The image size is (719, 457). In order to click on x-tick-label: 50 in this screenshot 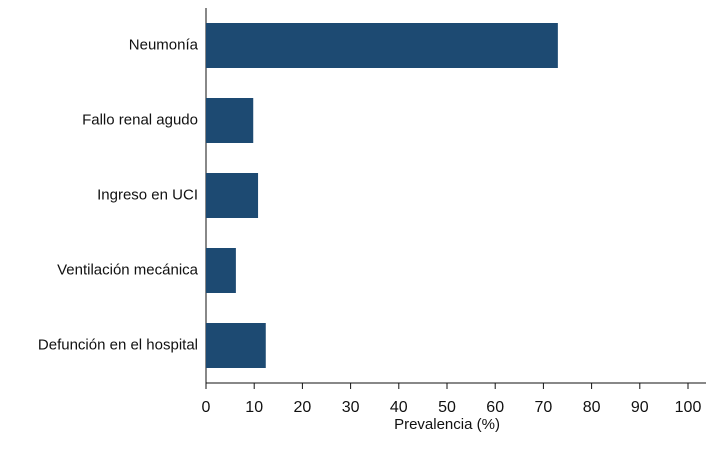, I will do `click(447, 407)`.